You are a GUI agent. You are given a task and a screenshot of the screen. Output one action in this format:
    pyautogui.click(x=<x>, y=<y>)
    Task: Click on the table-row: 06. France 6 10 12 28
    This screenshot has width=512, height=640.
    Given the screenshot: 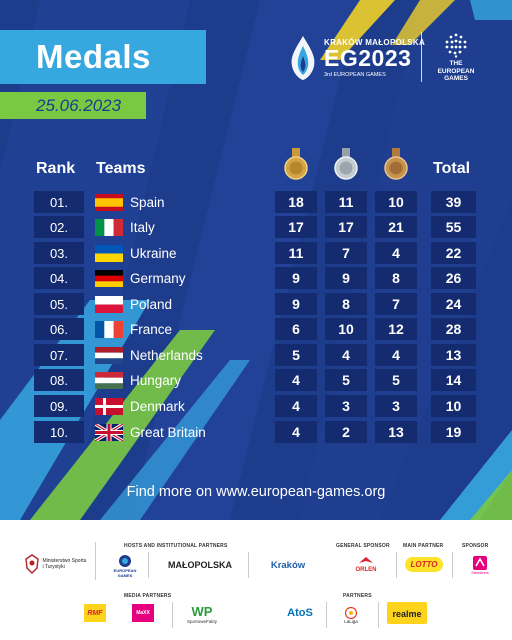 What is the action you would take?
    pyautogui.click(x=256, y=329)
    